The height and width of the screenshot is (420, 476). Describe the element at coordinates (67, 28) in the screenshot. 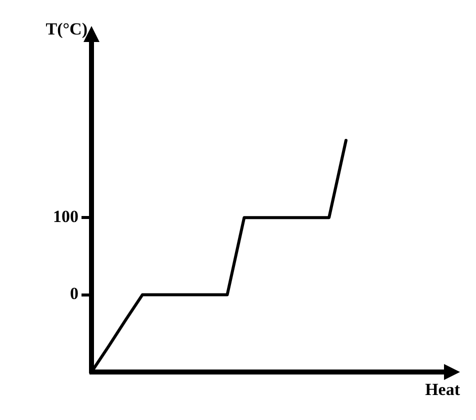

I see `y-axis-title: T(°C)` at that location.